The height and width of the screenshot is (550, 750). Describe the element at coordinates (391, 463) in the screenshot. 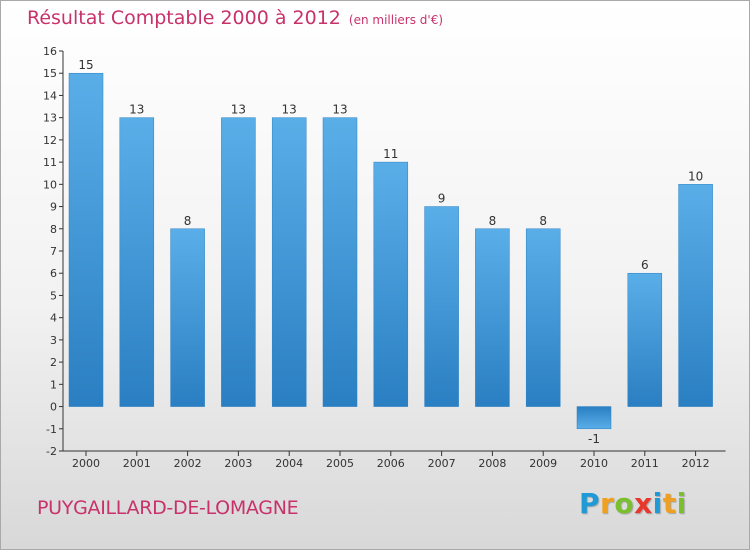

I see `x-tick-label: 2006` at that location.